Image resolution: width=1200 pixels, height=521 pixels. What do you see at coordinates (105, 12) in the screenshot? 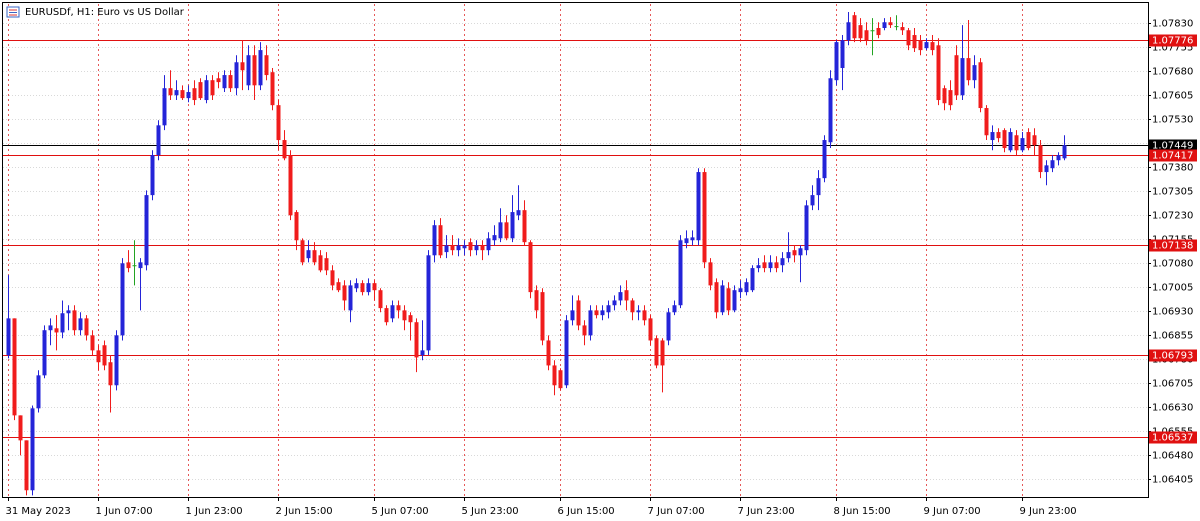
I see `chart-title: EURUSDf, H1: Euro vs US Dollar` at bounding box center [105, 12].